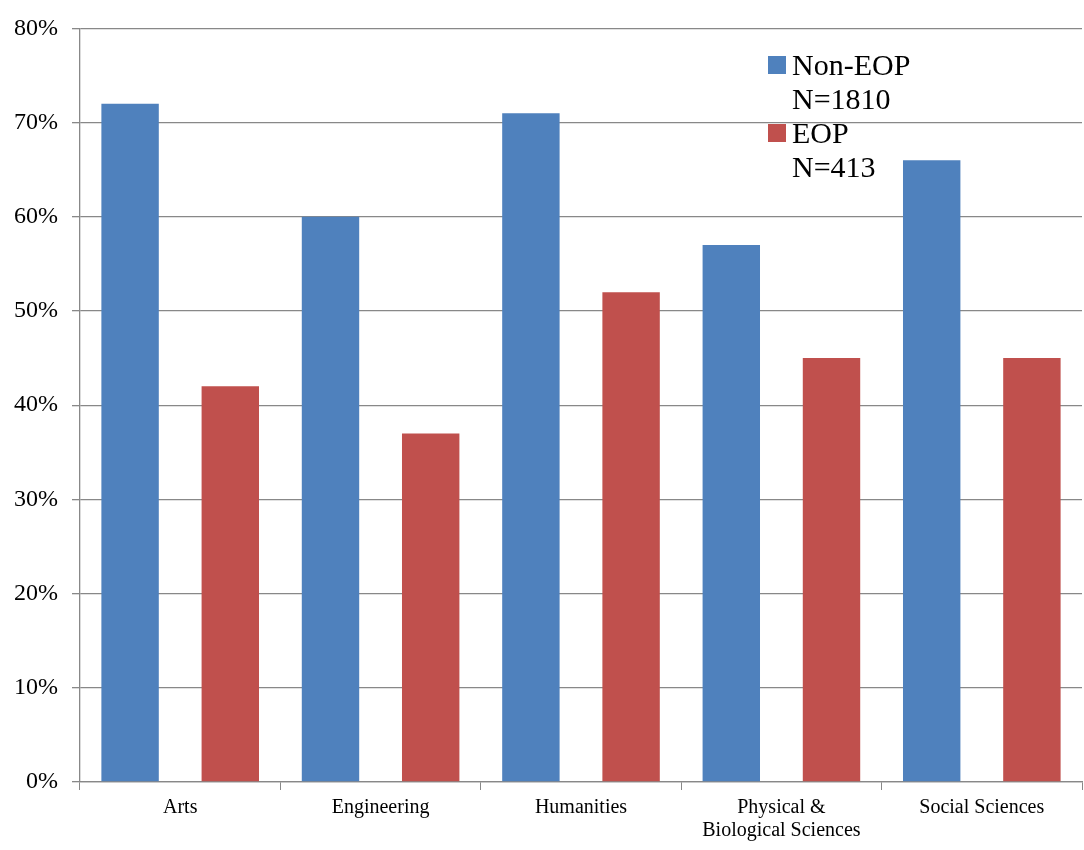  I want to click on y-tick-label: 70%, so click(35, 120).